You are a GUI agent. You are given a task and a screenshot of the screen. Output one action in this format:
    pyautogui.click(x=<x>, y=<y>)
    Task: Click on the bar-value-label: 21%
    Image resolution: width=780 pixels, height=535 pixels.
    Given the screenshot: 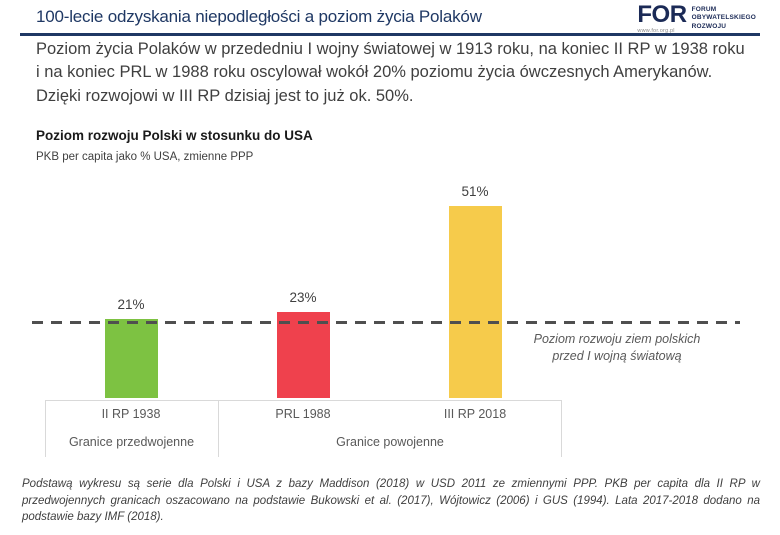 What is the action you would take?
    pyautogui.click(x=131, y=304)
    